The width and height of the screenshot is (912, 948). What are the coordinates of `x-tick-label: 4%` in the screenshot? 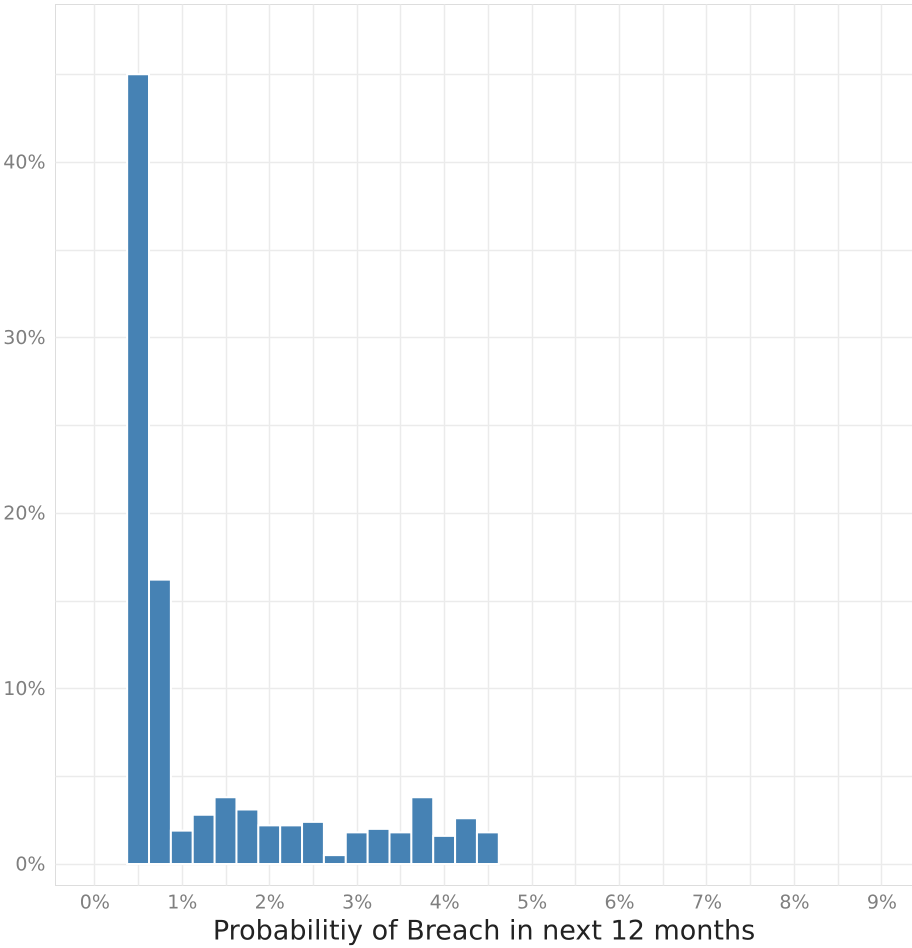 It's located at (445, 903).